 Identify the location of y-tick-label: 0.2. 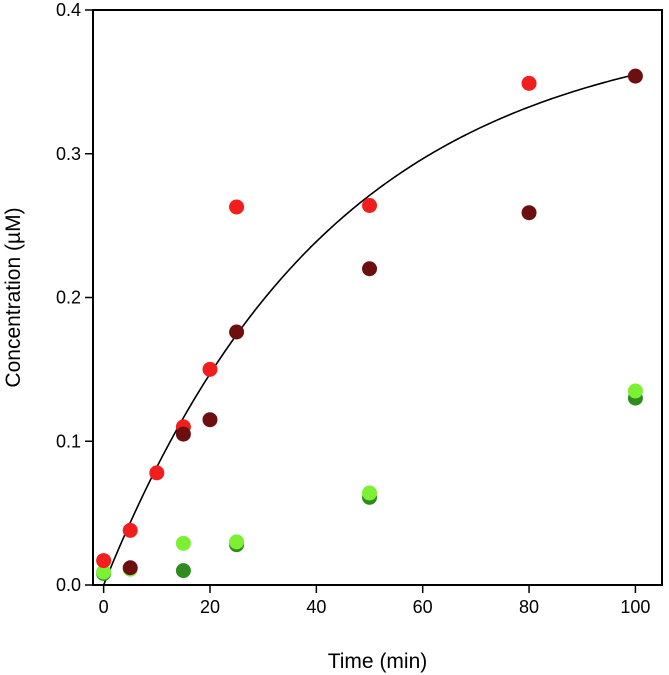
(68, 298).